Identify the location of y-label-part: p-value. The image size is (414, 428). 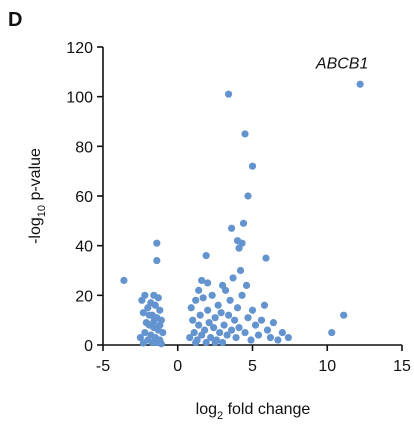
(35, 176).